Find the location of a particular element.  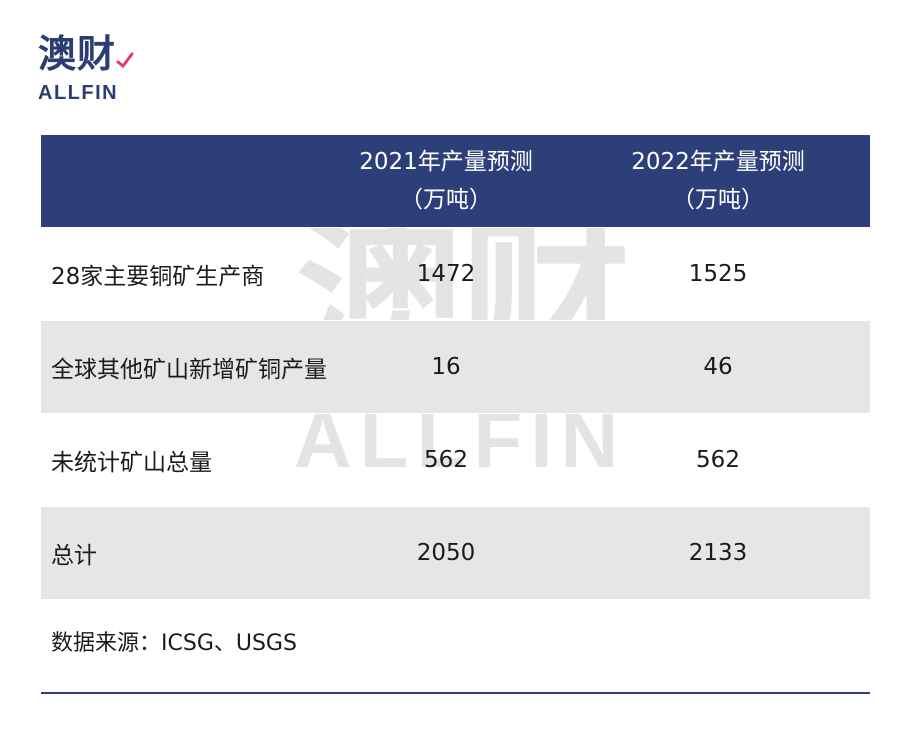

allfin-logo: 澳财 ALLFIN is located at coordinates (98, 70).